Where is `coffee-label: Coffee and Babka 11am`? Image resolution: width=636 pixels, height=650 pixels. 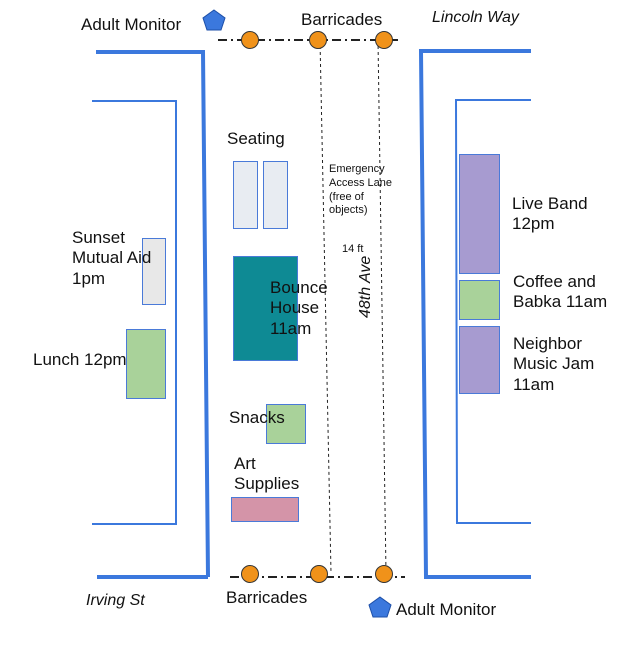 coffee-label: Coffee and Babka 11am is located at coordinates (560, 292).